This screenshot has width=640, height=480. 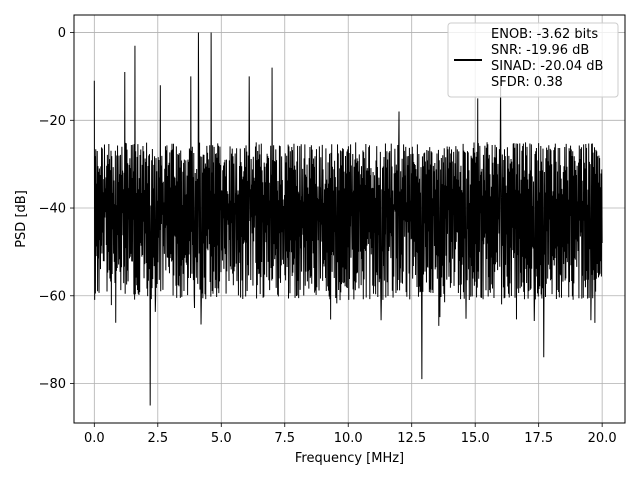 I want to click on x-tick-label: 0.0, so click(x=94, y=438).